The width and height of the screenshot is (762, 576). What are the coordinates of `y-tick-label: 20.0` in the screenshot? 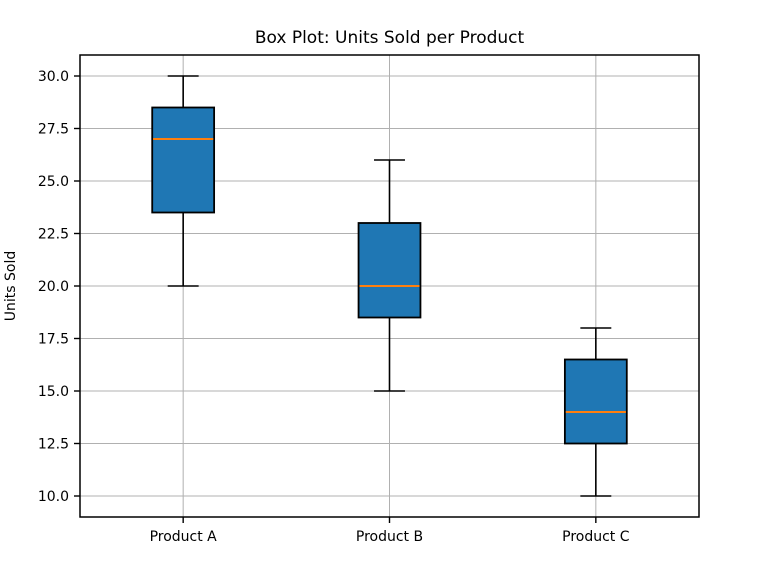 It's located at (53, 287).